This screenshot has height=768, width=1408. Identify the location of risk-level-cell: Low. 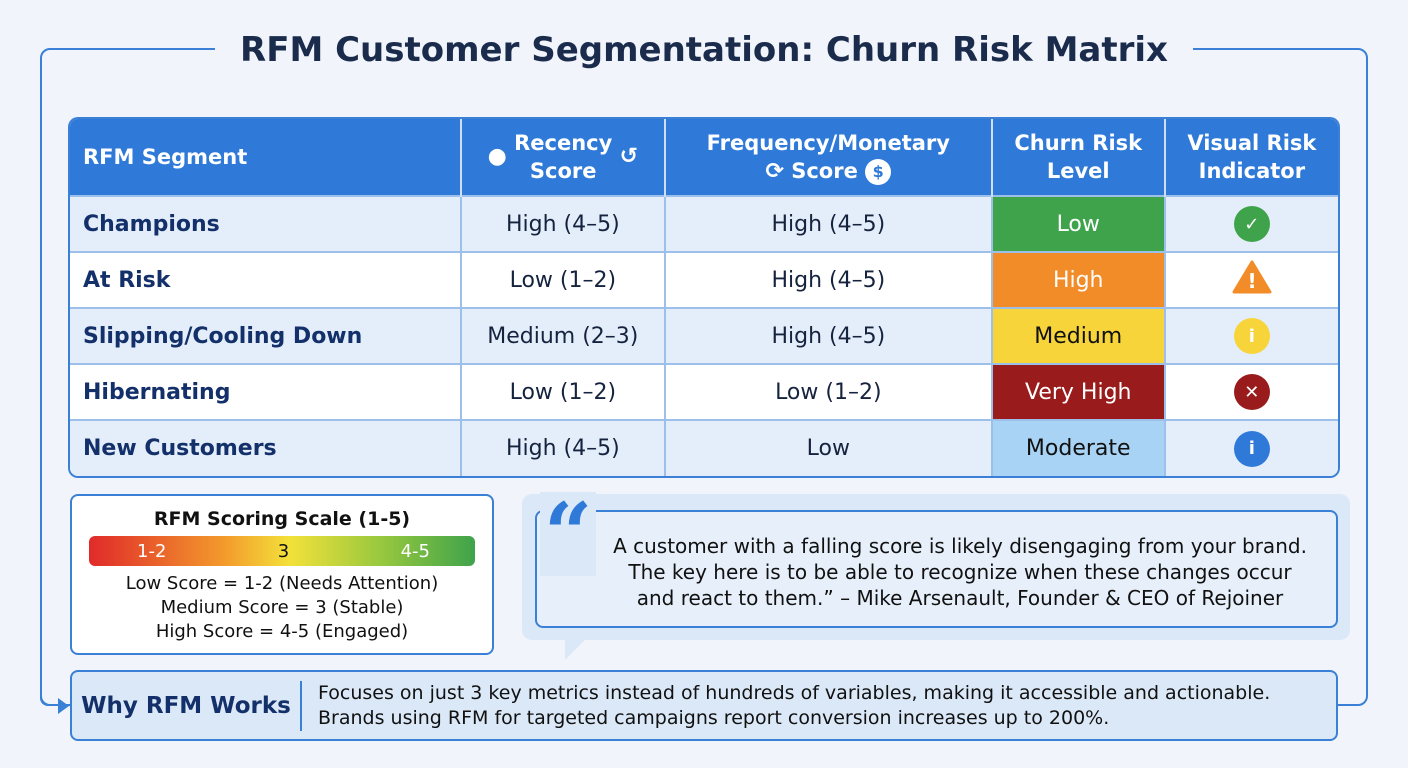
(1078, 223).